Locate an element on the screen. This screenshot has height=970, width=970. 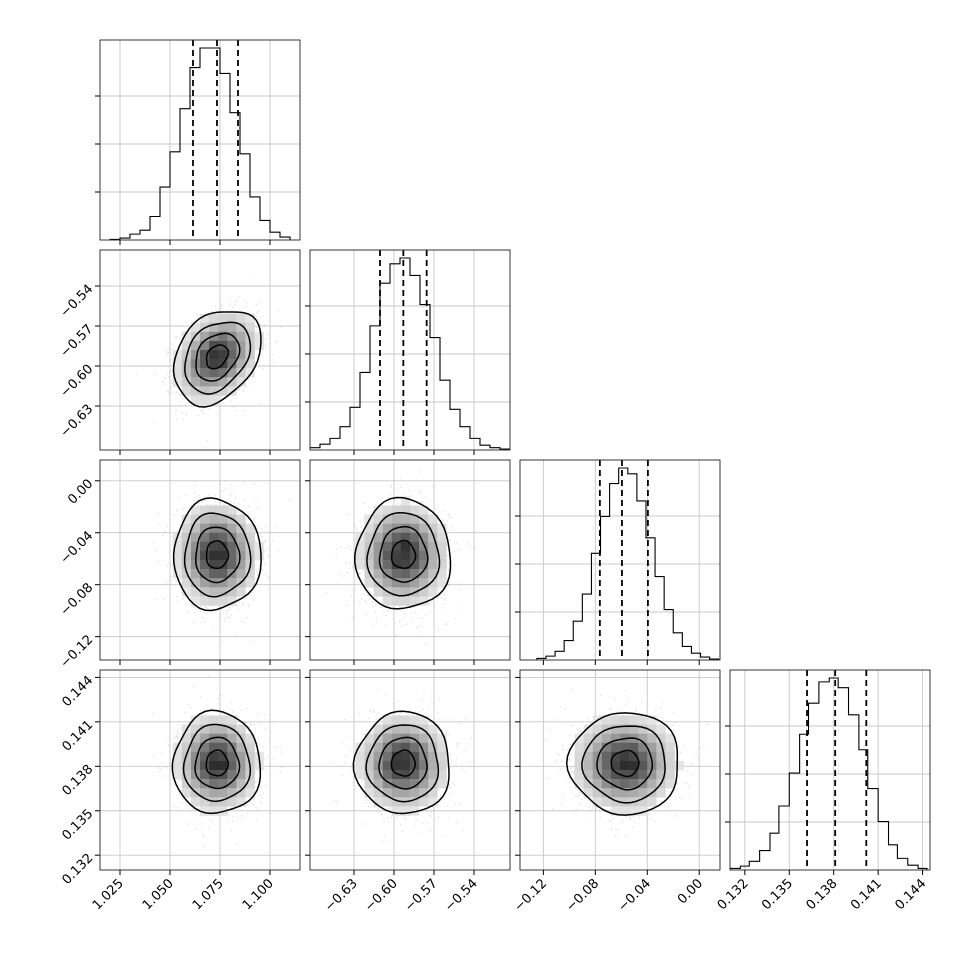
x-tick-label-1-0: −0.63 is located at coordinates (341, 895).